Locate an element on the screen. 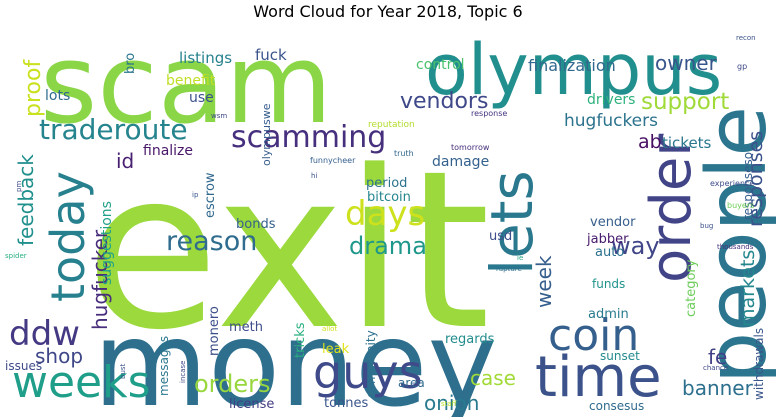 The width and height of the screenshot is (776, 417). word-jabber: jabber is located at coordinates (607, 239).